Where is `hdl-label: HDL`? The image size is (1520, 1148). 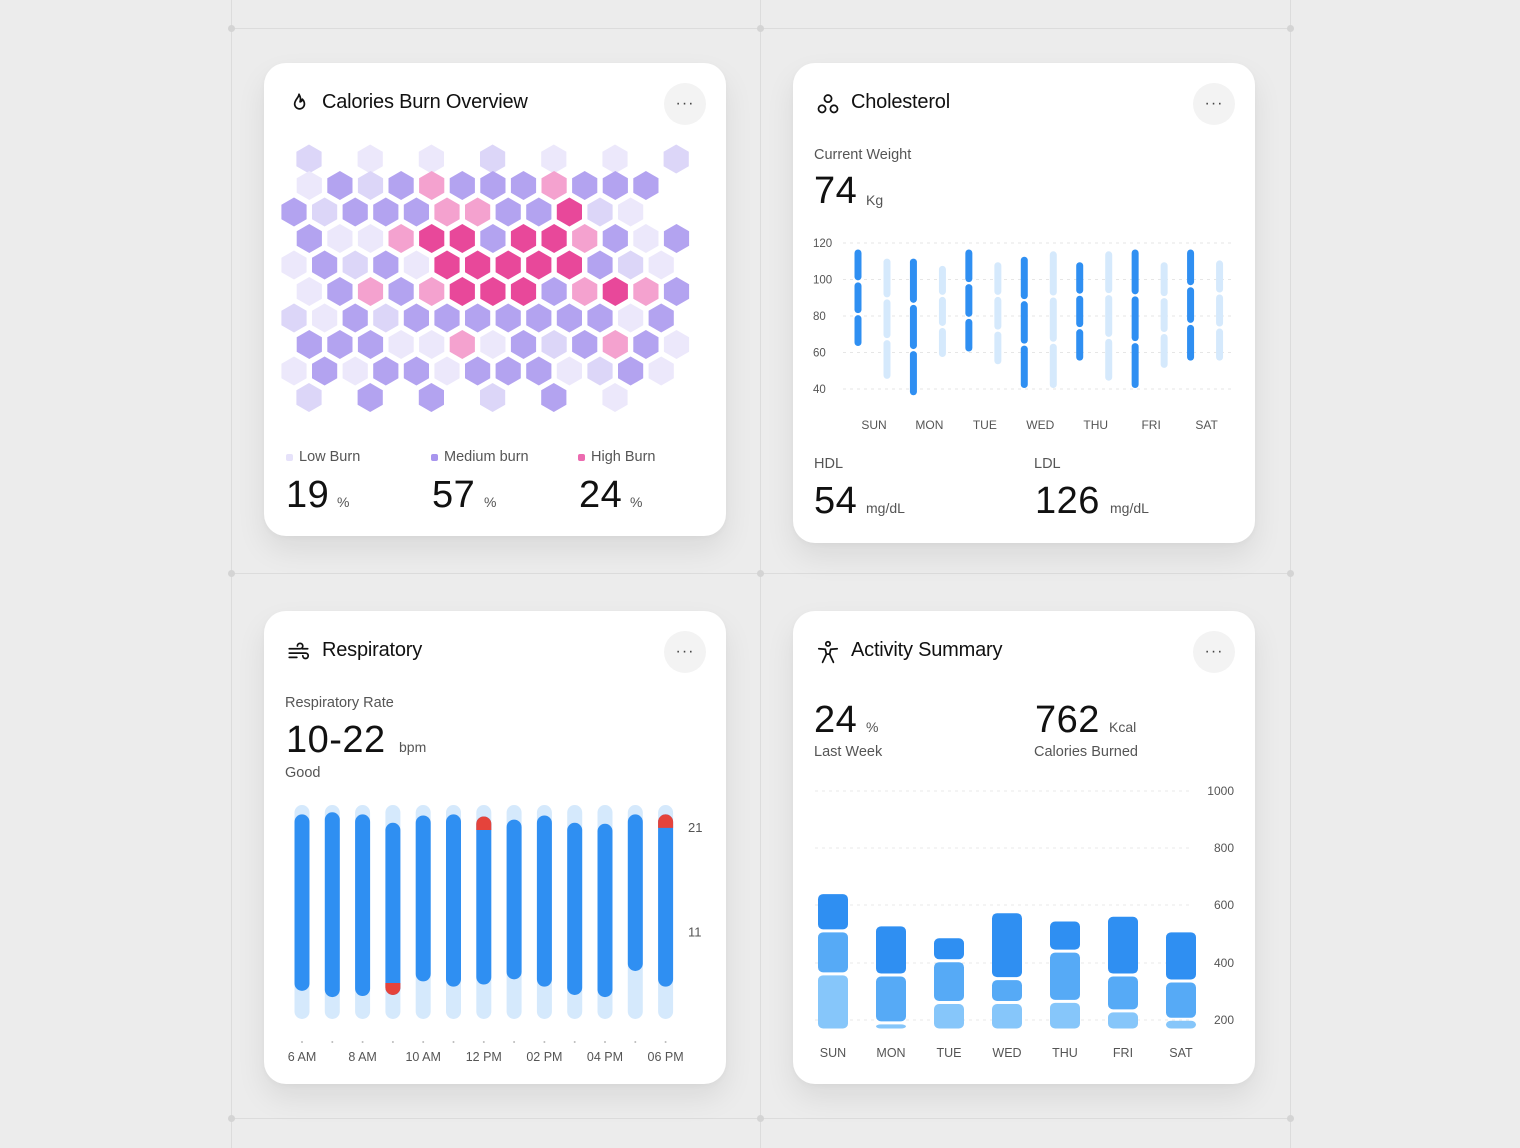
hdl-label: HDL is located at coordinates (829, 464).